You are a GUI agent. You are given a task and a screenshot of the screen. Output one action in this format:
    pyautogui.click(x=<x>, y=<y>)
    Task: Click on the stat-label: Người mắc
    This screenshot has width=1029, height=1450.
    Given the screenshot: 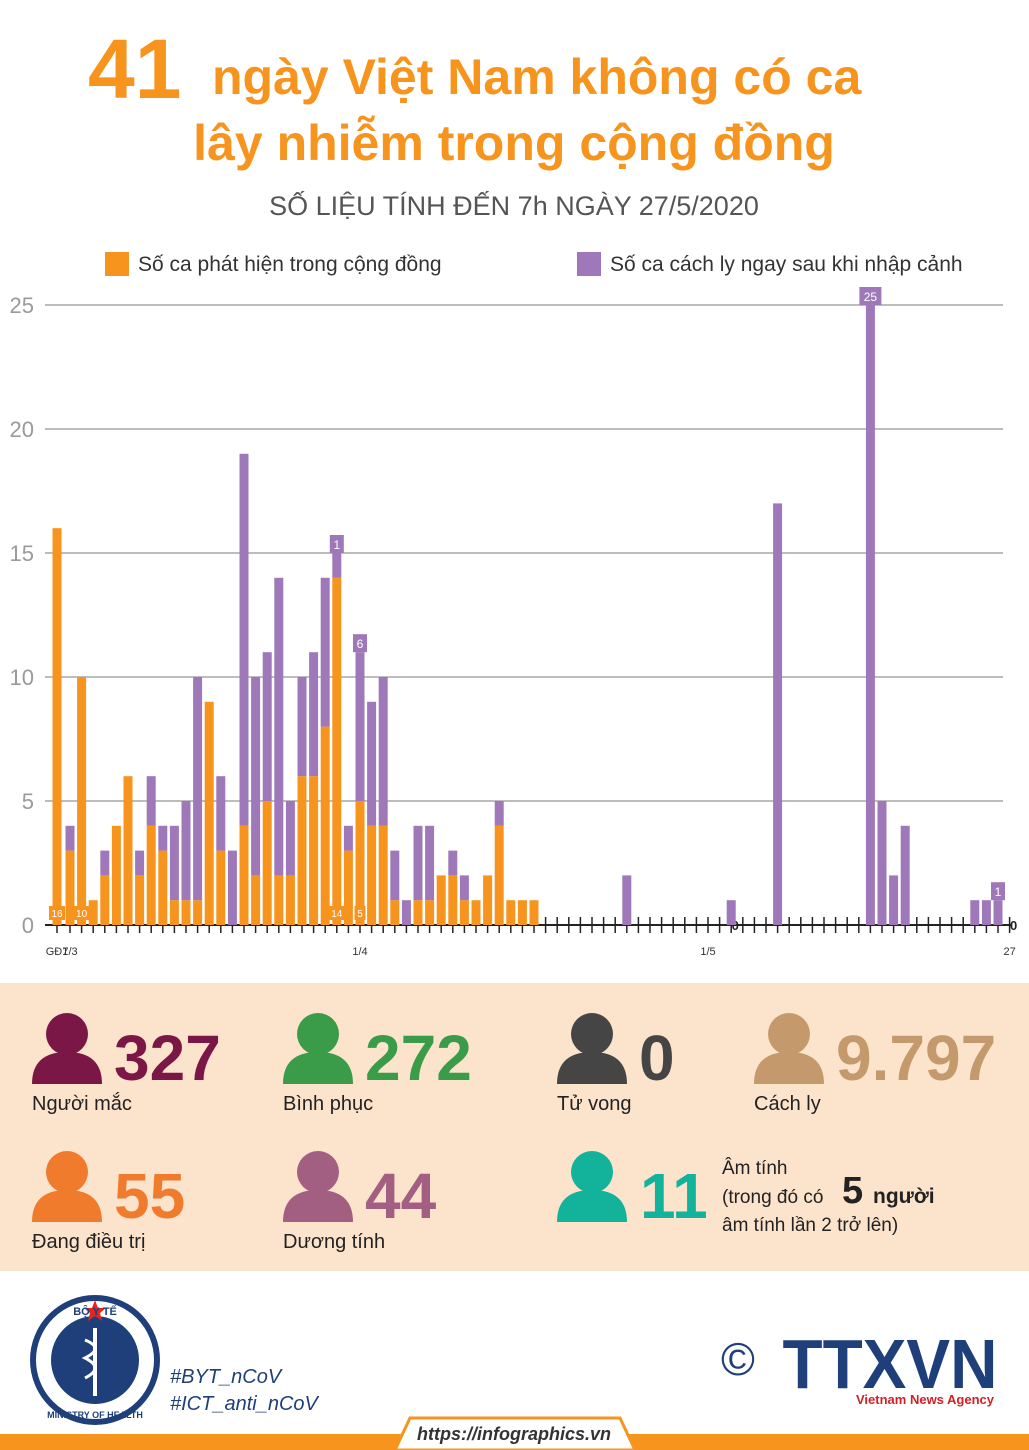 What is the action you would take?
    pyautogui.click(x=82, y=1103)
    